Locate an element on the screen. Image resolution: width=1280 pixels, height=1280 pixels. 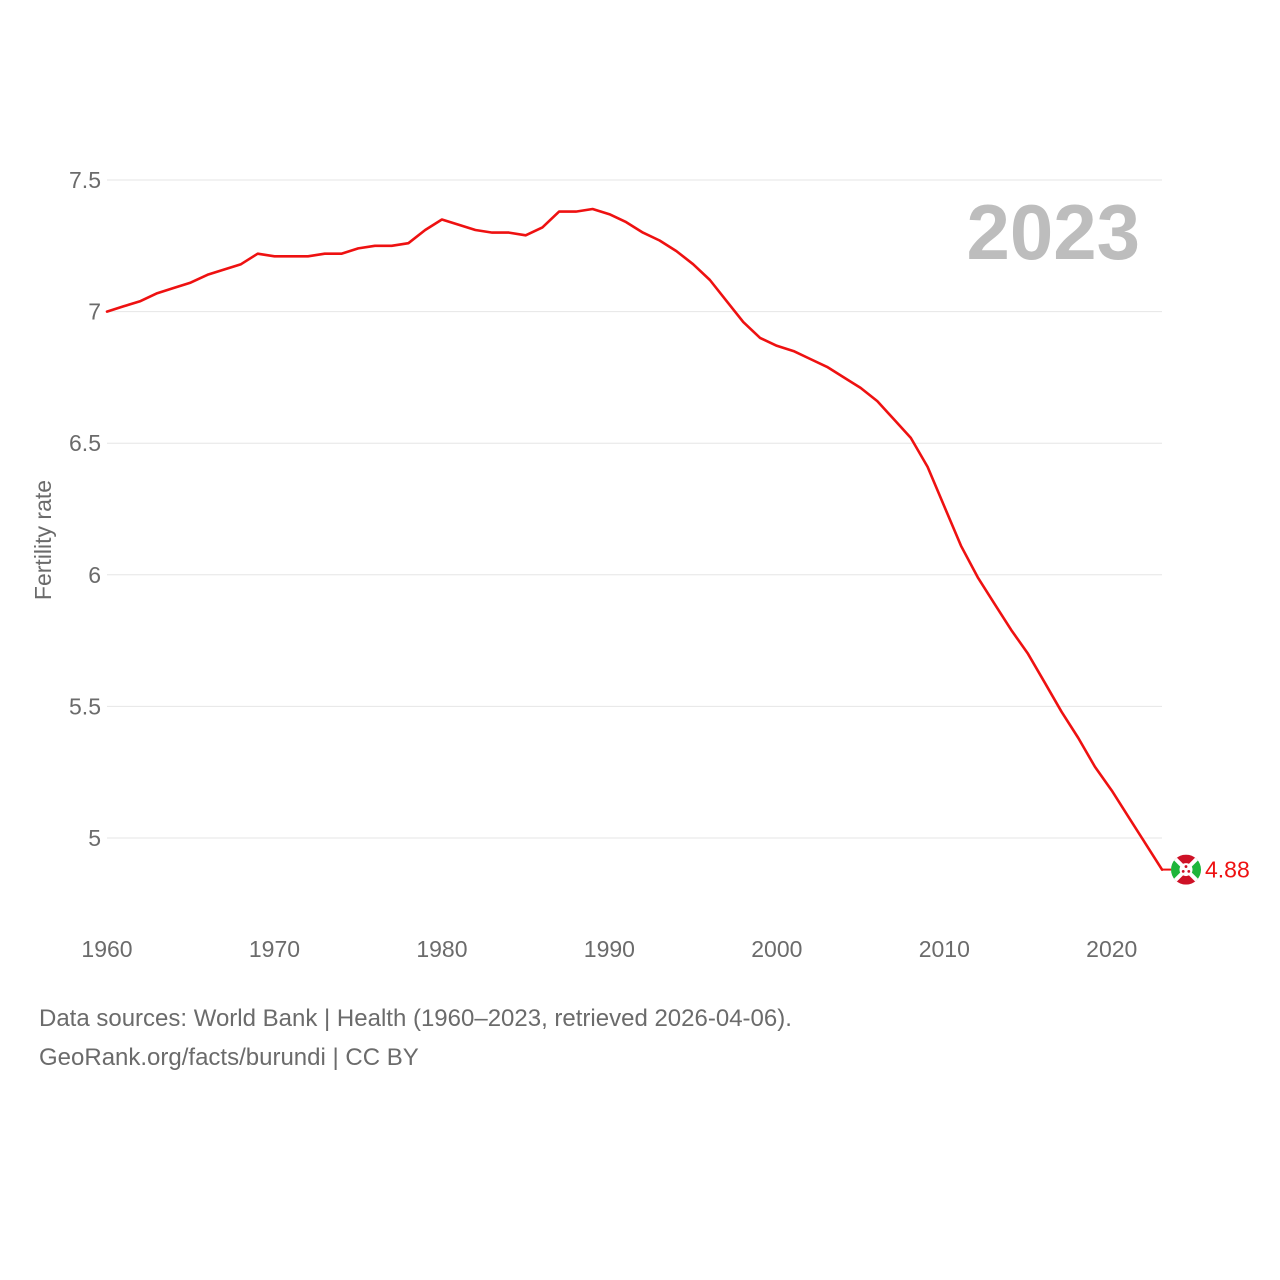
x-tick-label: 1990 is located at coordinates (609, 949).